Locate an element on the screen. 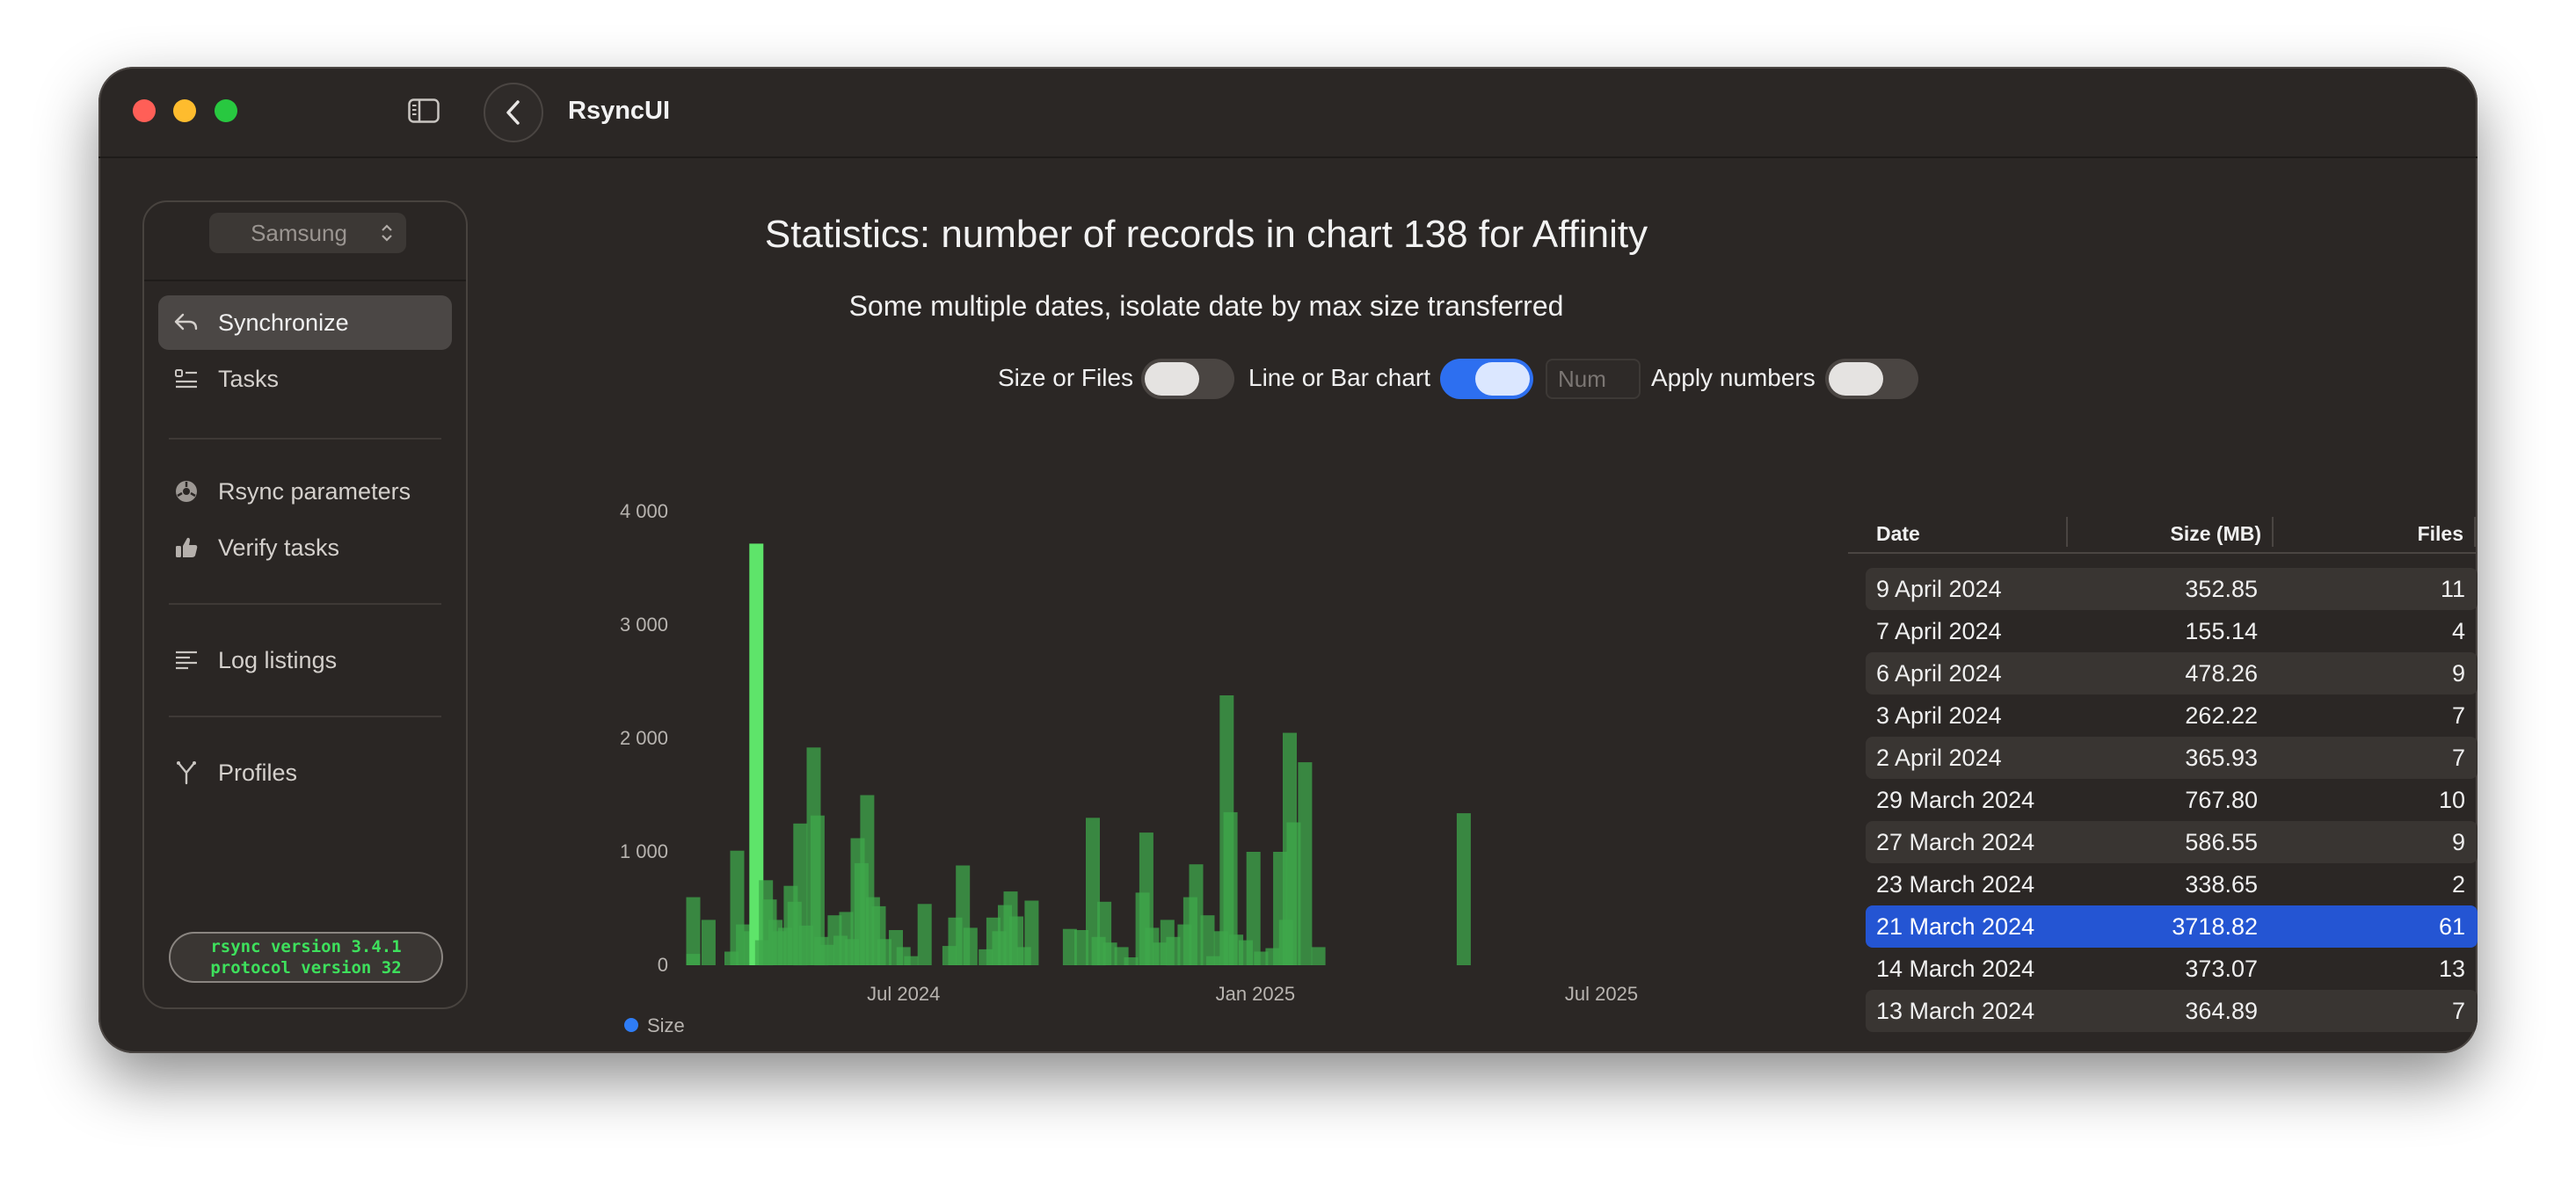 The image size is (2576, 1185). line-or-bar-toggle is located at coordinates (1486, 379).